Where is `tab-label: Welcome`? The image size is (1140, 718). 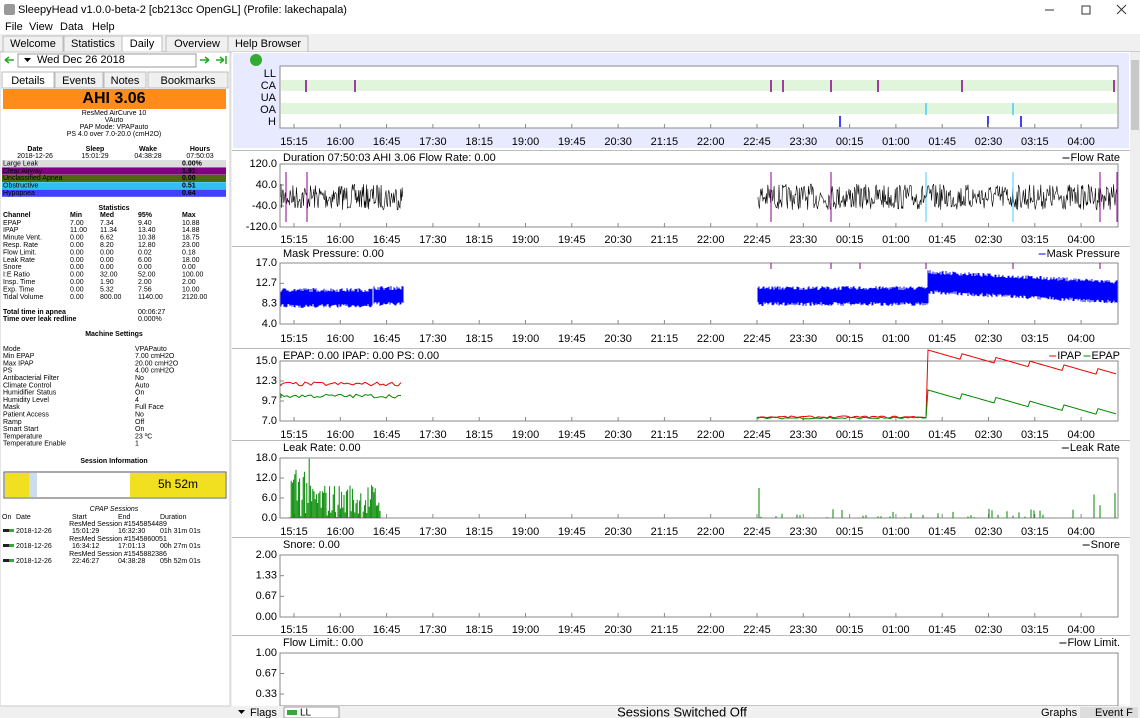
tab-label: Welcome is located at coordinates (33, 44).